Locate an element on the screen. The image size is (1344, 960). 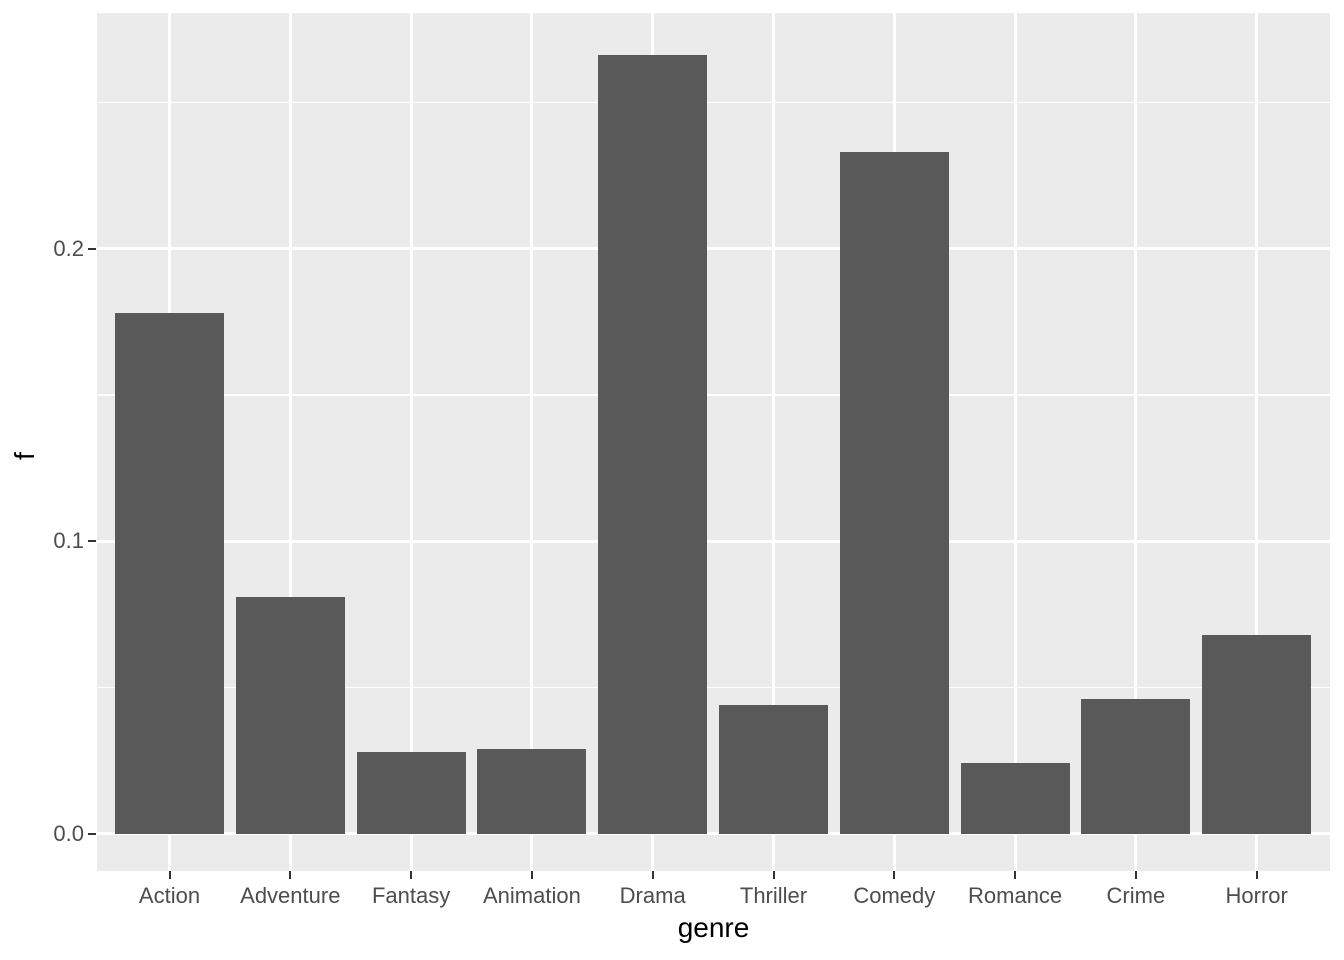
x-tick-label-fantasy: Fantasy is located at coordinates (411, 895).